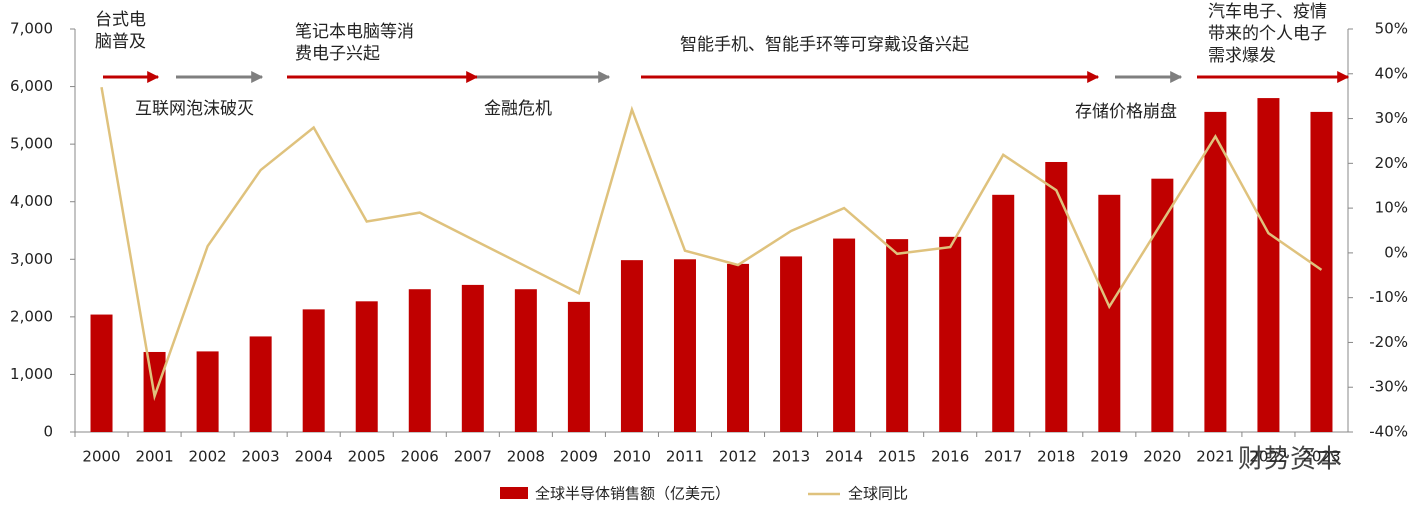 This screenshot has width=1424, height=523. What do you see at coordinates (31, 316) in the screenshot?
I see `y-tick-label: 2,000` at bounding box center [31, 316].